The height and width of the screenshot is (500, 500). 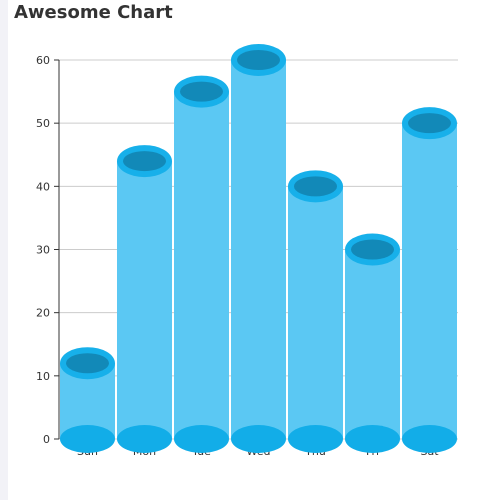 I want to click on y-tick-label: 0, so click(x=46, y=439).